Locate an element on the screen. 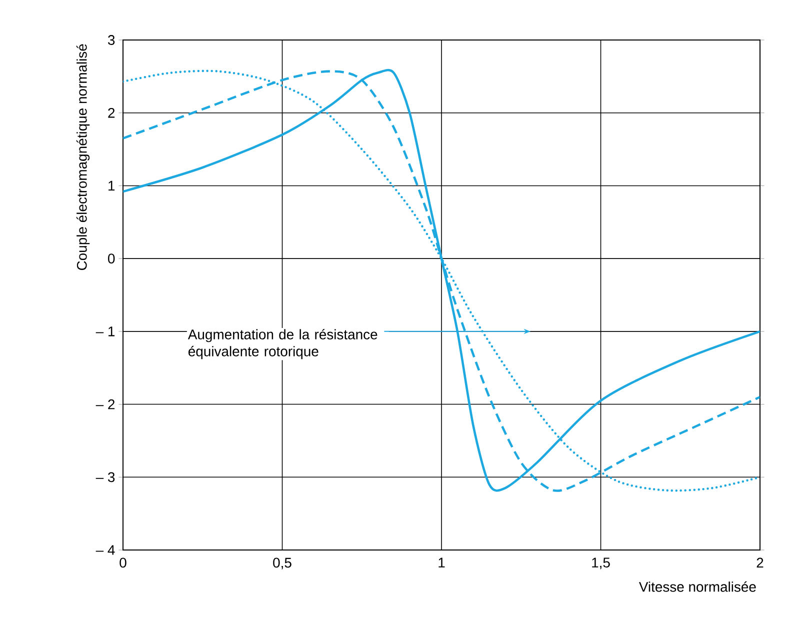 The image size is (787, 644). y-tick-label: – 3 is located at coordinates (105, 477).